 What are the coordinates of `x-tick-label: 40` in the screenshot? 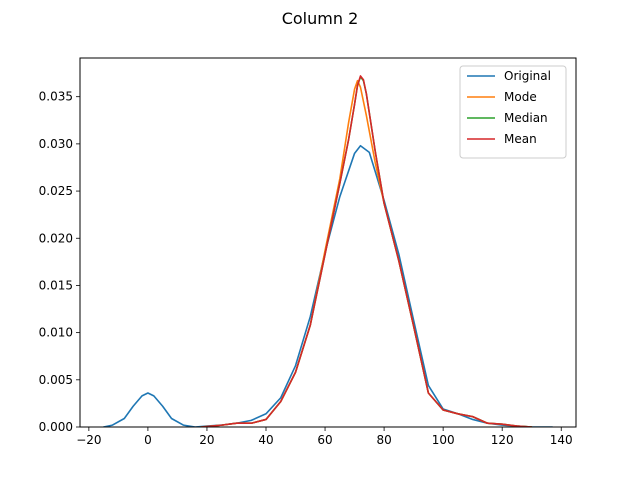 It's located at (265, 440).